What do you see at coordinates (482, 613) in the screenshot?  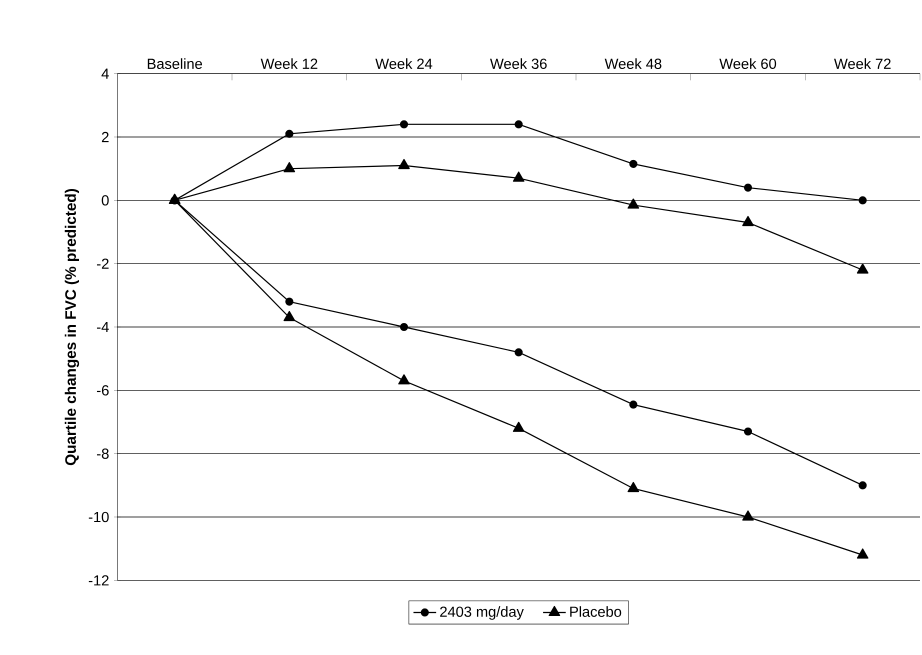 I see `legend-label: 2403 mg/day` at bounding box center [482, 613].